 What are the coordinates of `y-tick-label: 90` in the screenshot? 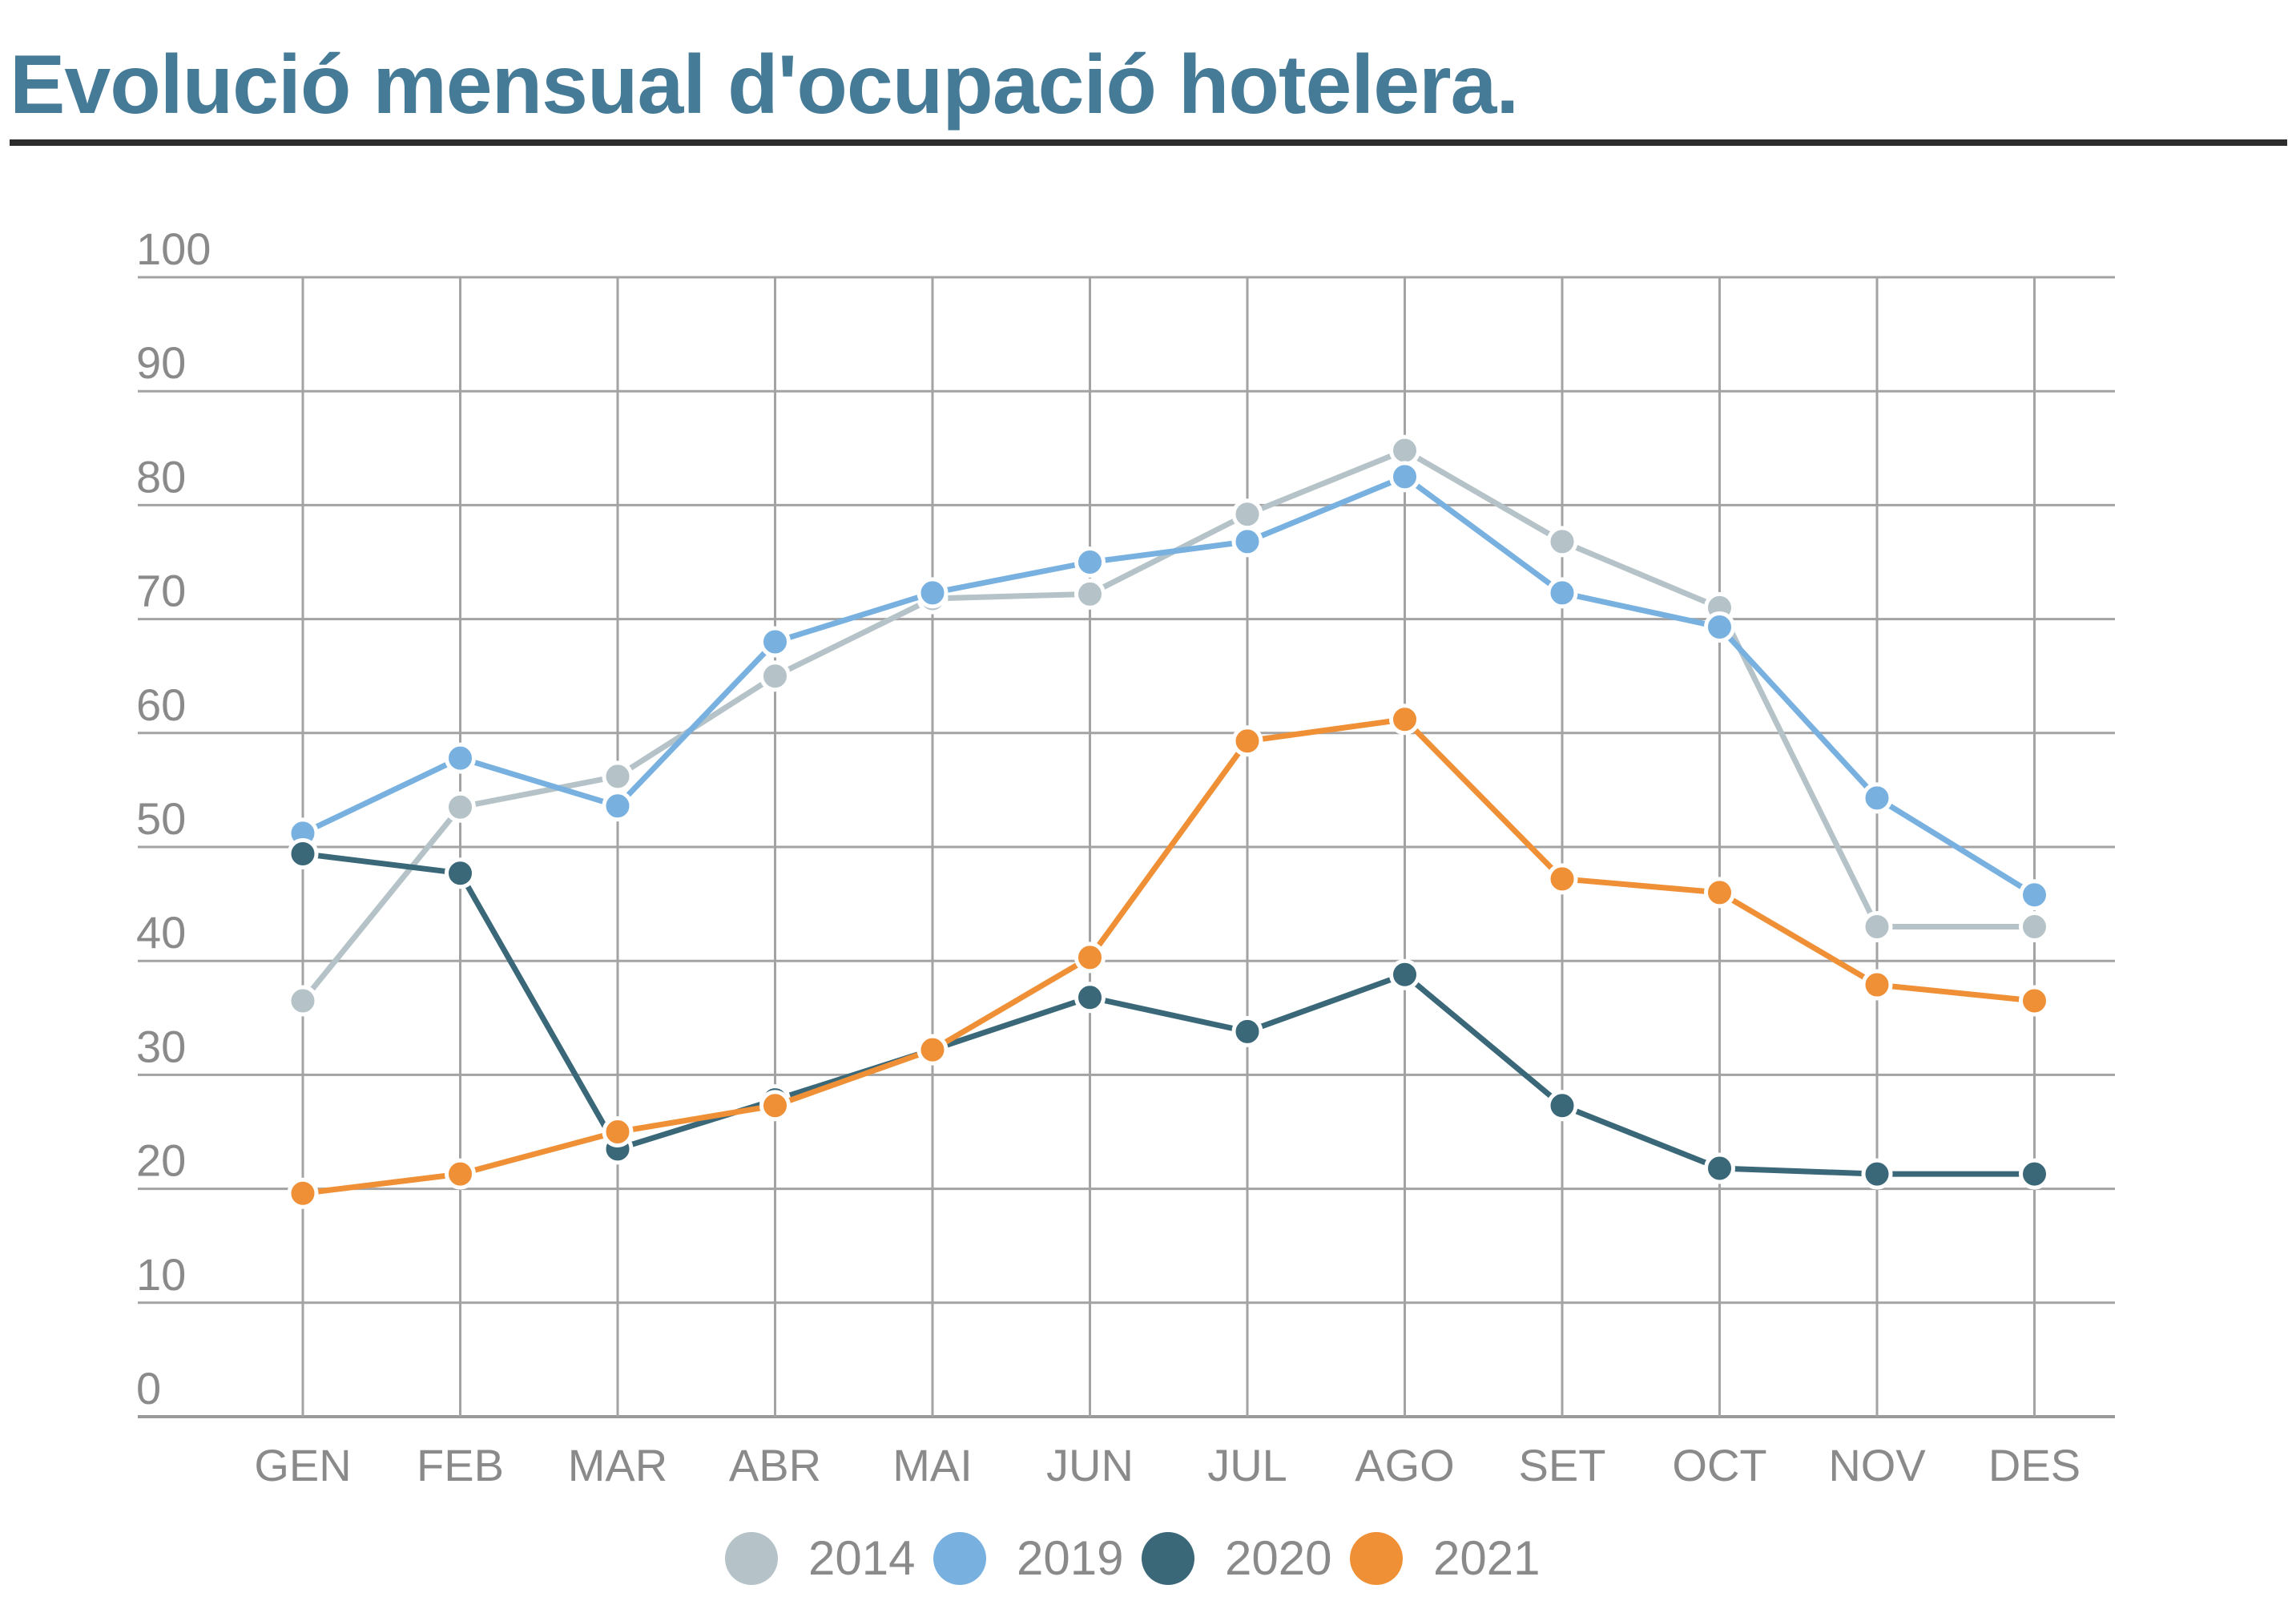 It's located at (161, 362).